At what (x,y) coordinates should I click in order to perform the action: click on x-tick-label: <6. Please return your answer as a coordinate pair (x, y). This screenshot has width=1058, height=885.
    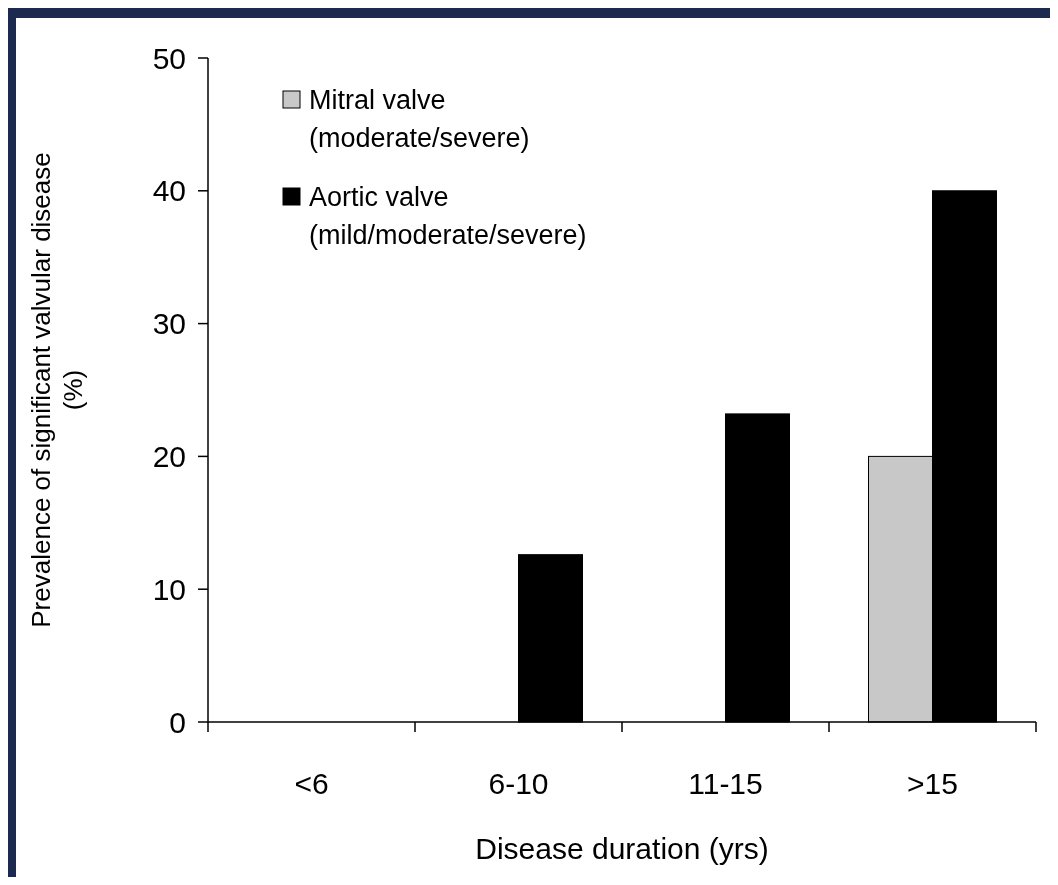
    Looking at the image, I should click on (311, 783).